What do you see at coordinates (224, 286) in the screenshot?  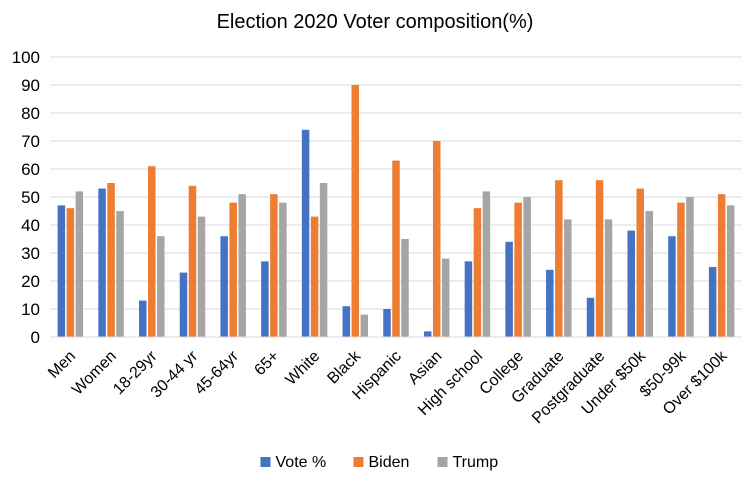 I see `bar-vote--4` at bounding box center [224, 286].